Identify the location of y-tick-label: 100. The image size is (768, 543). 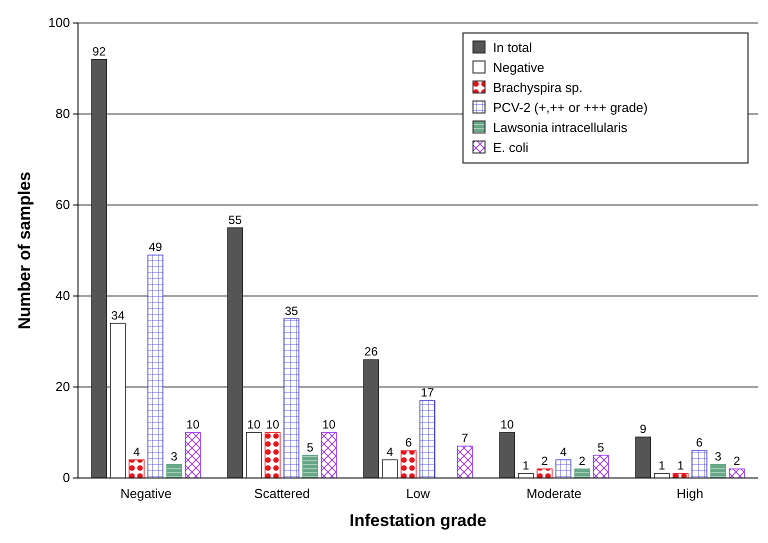
(59, 22).